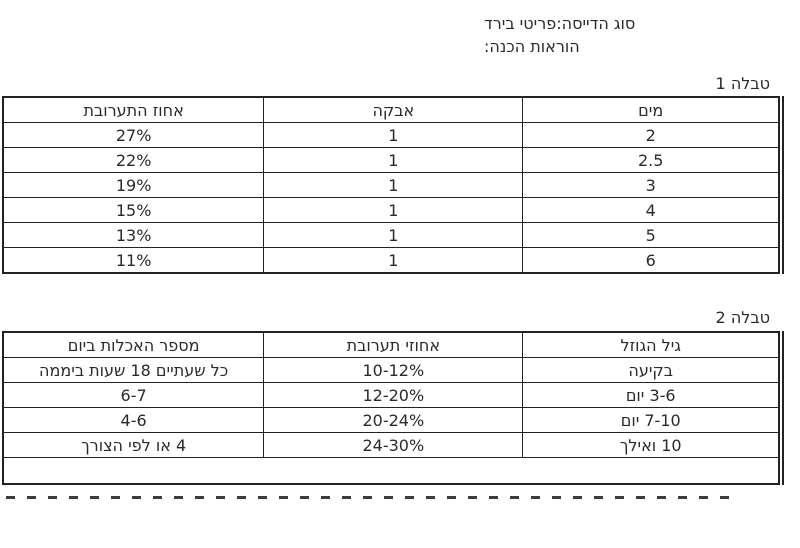  I want to click on table-row: 10 ואילך 24-30% 4 או לפי הצורך, so click(391, 445).